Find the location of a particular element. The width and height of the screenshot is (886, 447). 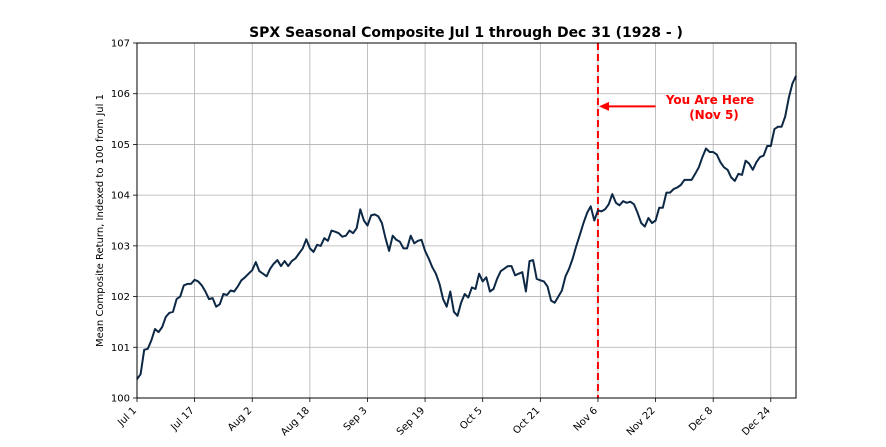

x-tick-label: Jul 1 is located at coordinates (127, 417).